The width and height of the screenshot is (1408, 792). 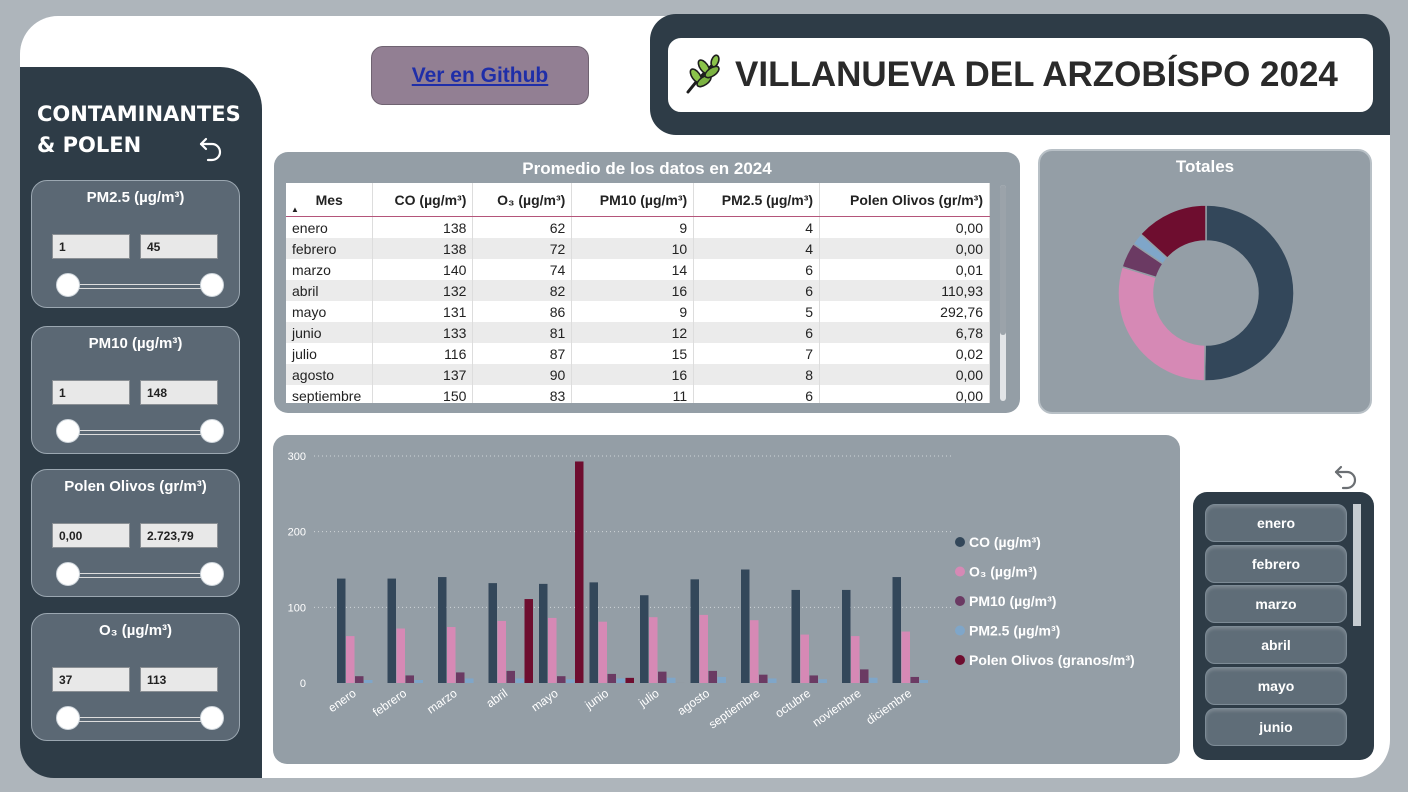 What do you see at coordinates (423, 290) in the screenshot?
I see `table-cell: 132` at bounding box center [423, 290].